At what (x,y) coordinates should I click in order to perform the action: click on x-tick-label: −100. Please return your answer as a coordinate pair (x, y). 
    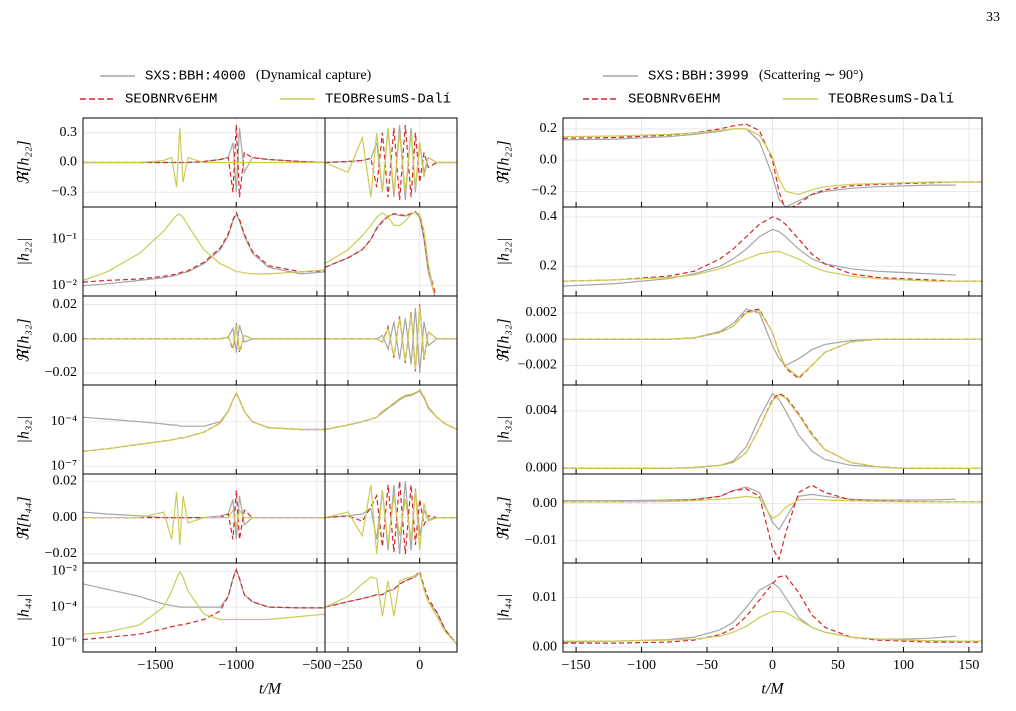
    Looking at the image, I should click on (641, 665).